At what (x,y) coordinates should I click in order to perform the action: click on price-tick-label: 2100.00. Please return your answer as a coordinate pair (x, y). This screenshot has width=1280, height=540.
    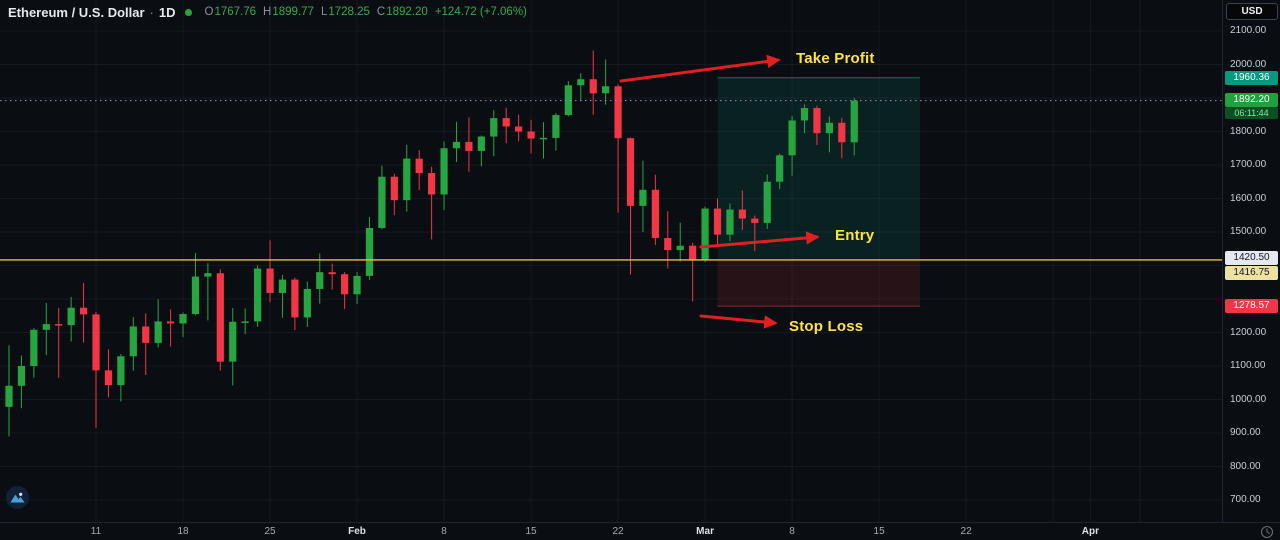
    Looking at the image, I should click on (1248, 30).